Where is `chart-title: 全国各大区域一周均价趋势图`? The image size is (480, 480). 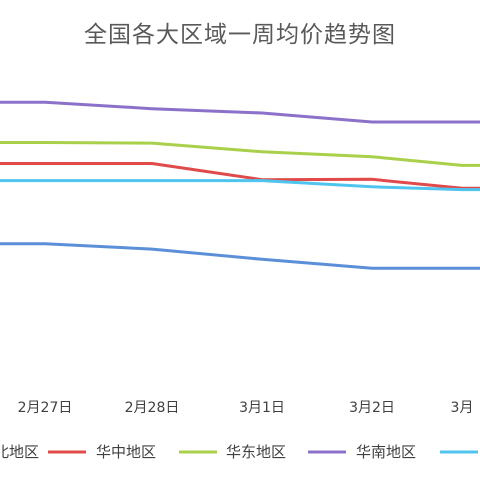
chart-title: 全国各大区域一周均价趋势图 is located at coordinates (240, 35).